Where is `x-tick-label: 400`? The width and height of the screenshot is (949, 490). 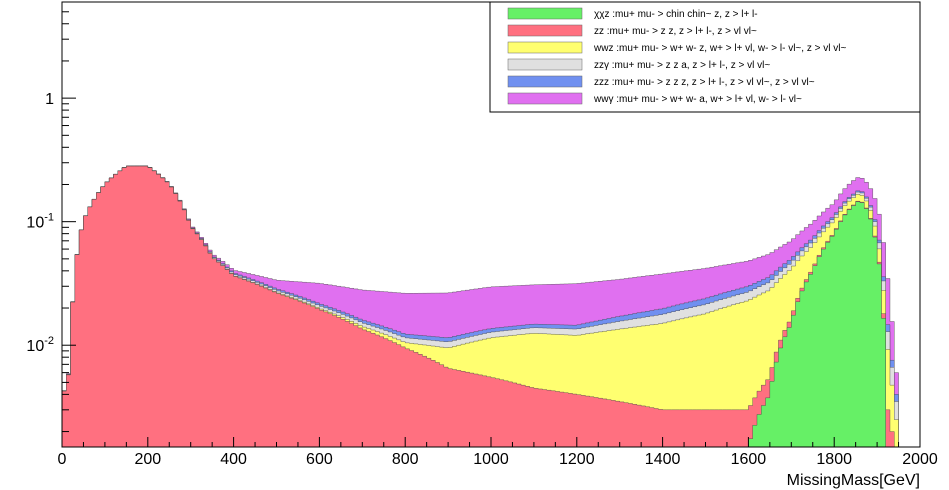
x-tick-label: 400 is located at coordinates (233, 459).